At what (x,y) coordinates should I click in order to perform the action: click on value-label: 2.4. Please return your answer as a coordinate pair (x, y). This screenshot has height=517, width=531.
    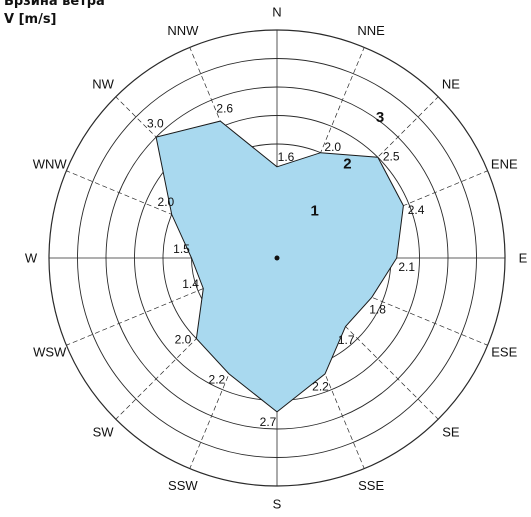
    Looking at the image, I should click on (416, 210).